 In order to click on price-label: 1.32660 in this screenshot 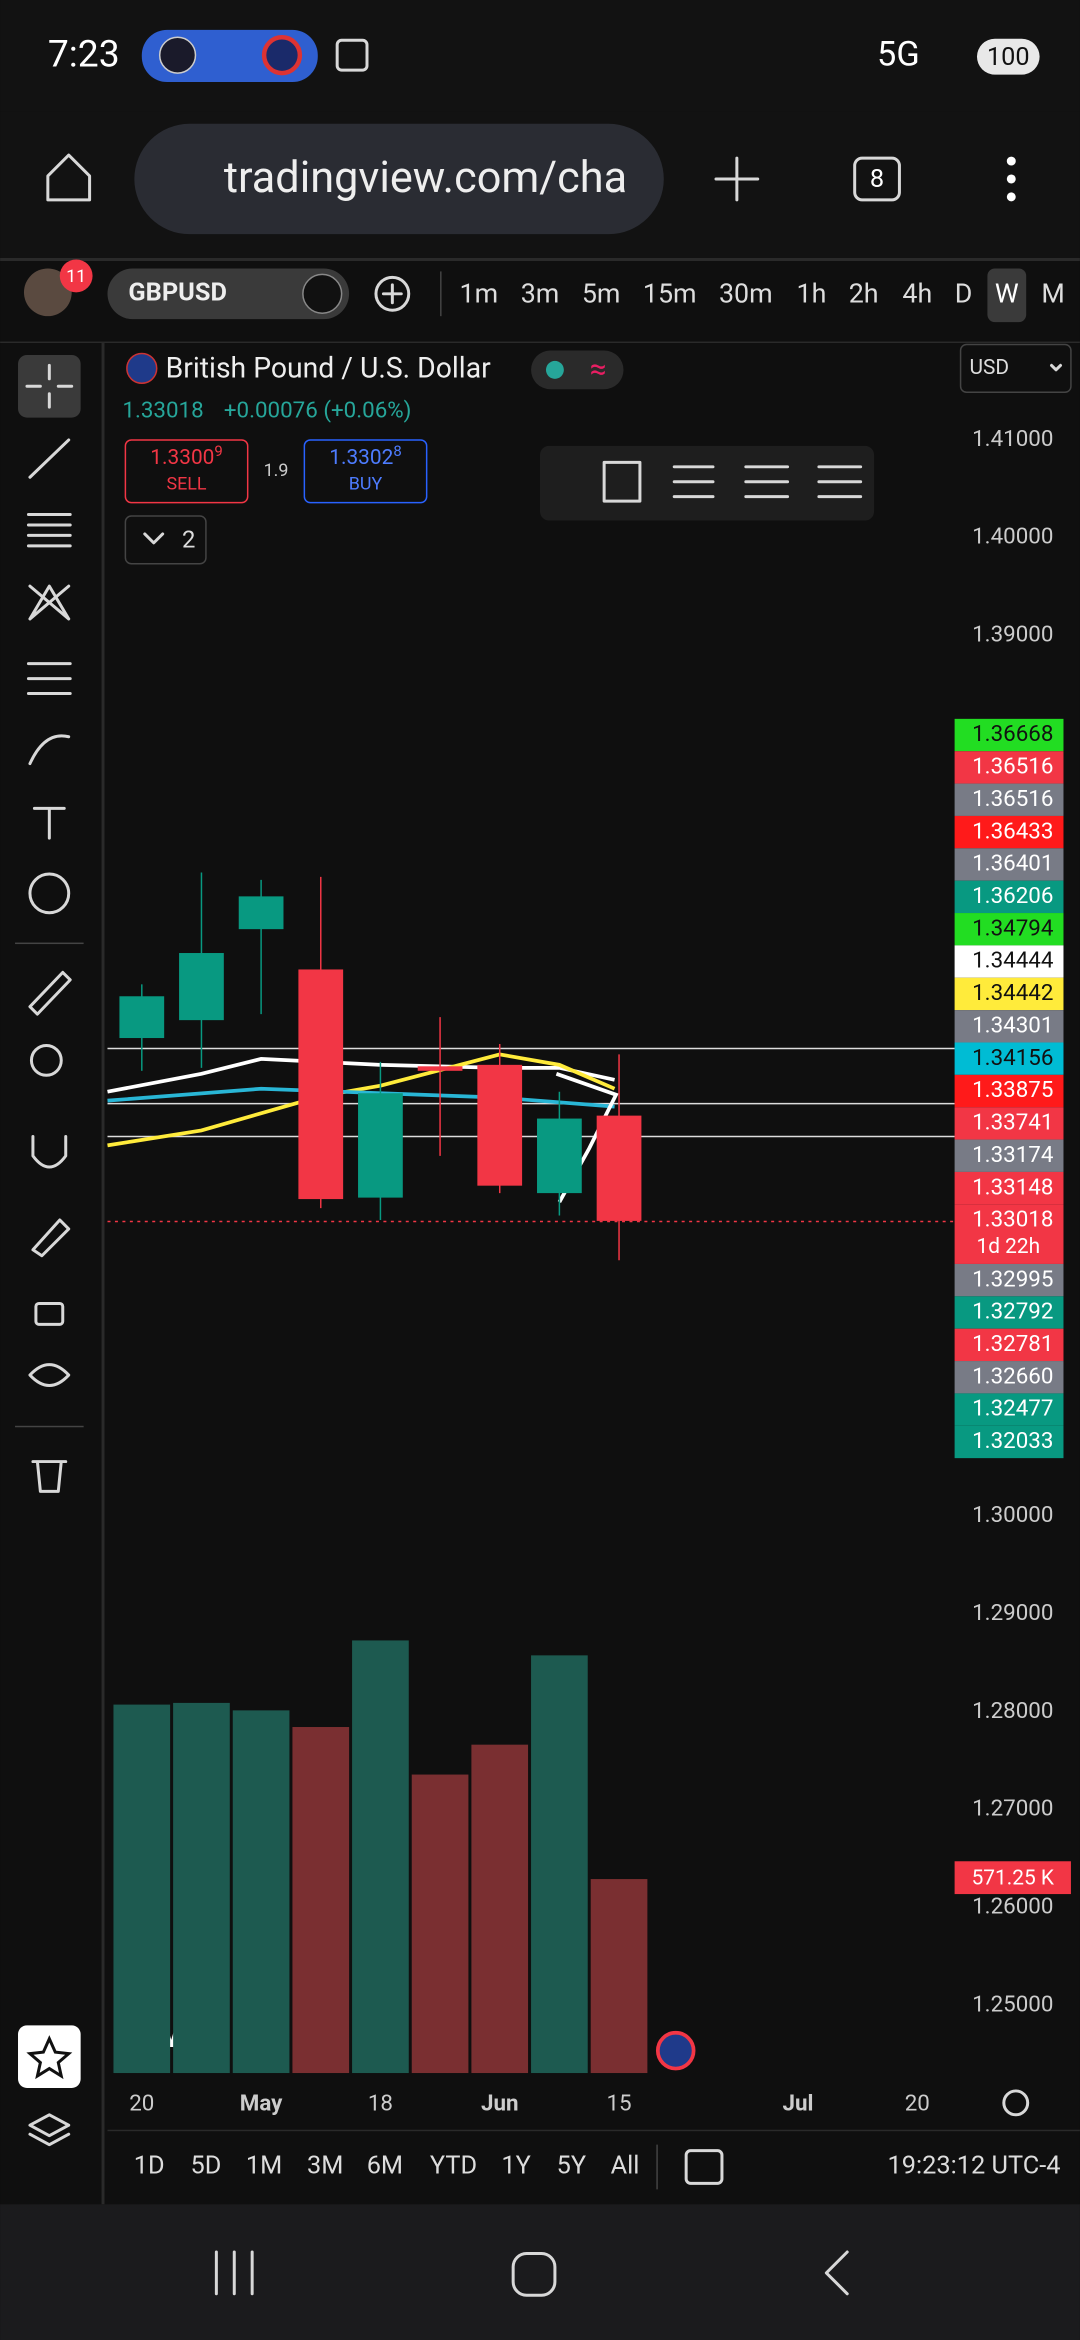, I will do `click(1012, 1376)`.